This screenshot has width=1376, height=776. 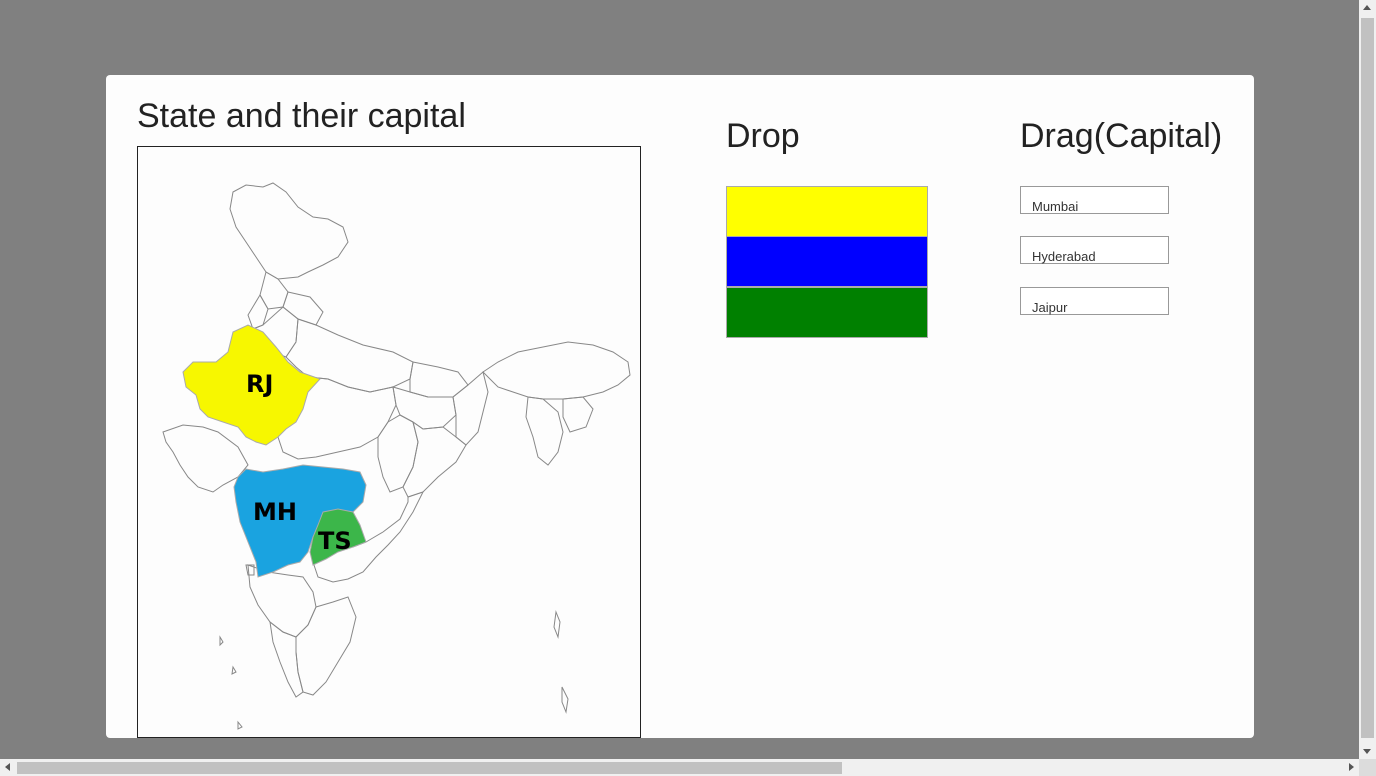 I want to click on map-jammu-kashmir, so click(x=289, y=231).